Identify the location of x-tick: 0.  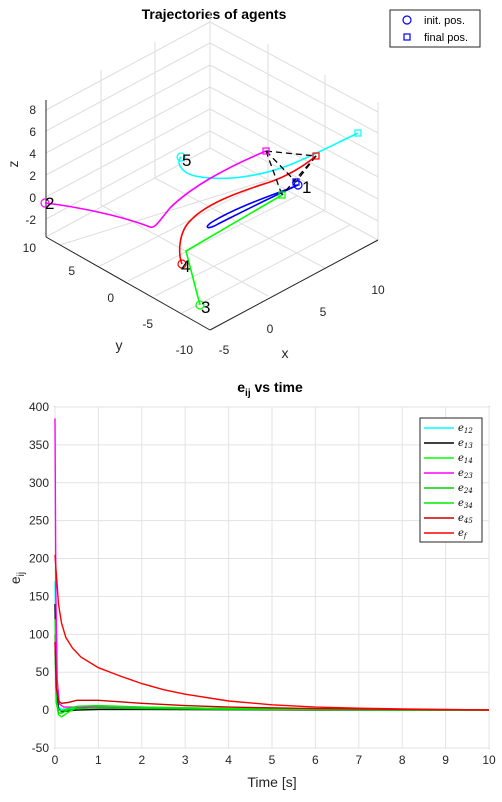
(270, 329).